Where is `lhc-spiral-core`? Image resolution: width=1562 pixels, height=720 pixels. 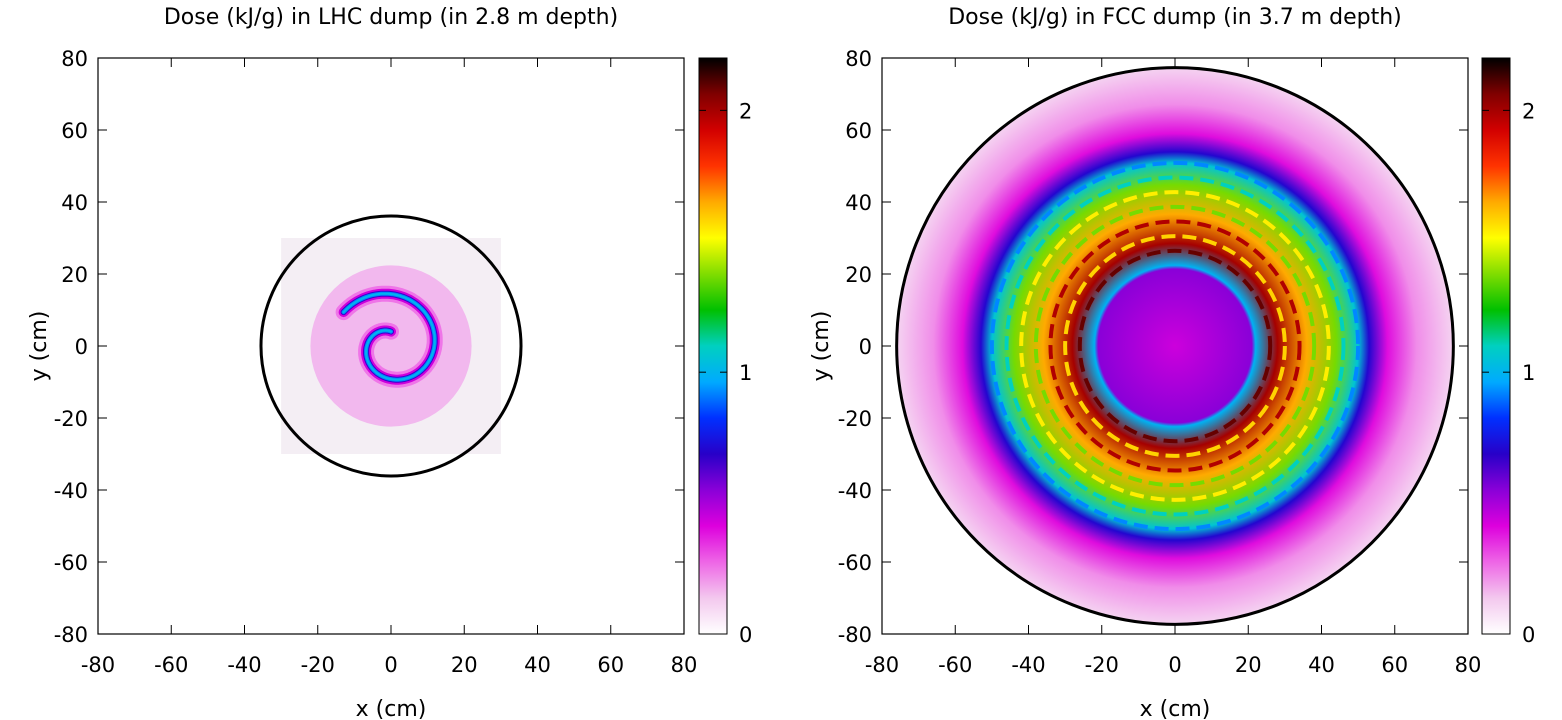
lhc-spiral-core is located at coordinates (389, 336).